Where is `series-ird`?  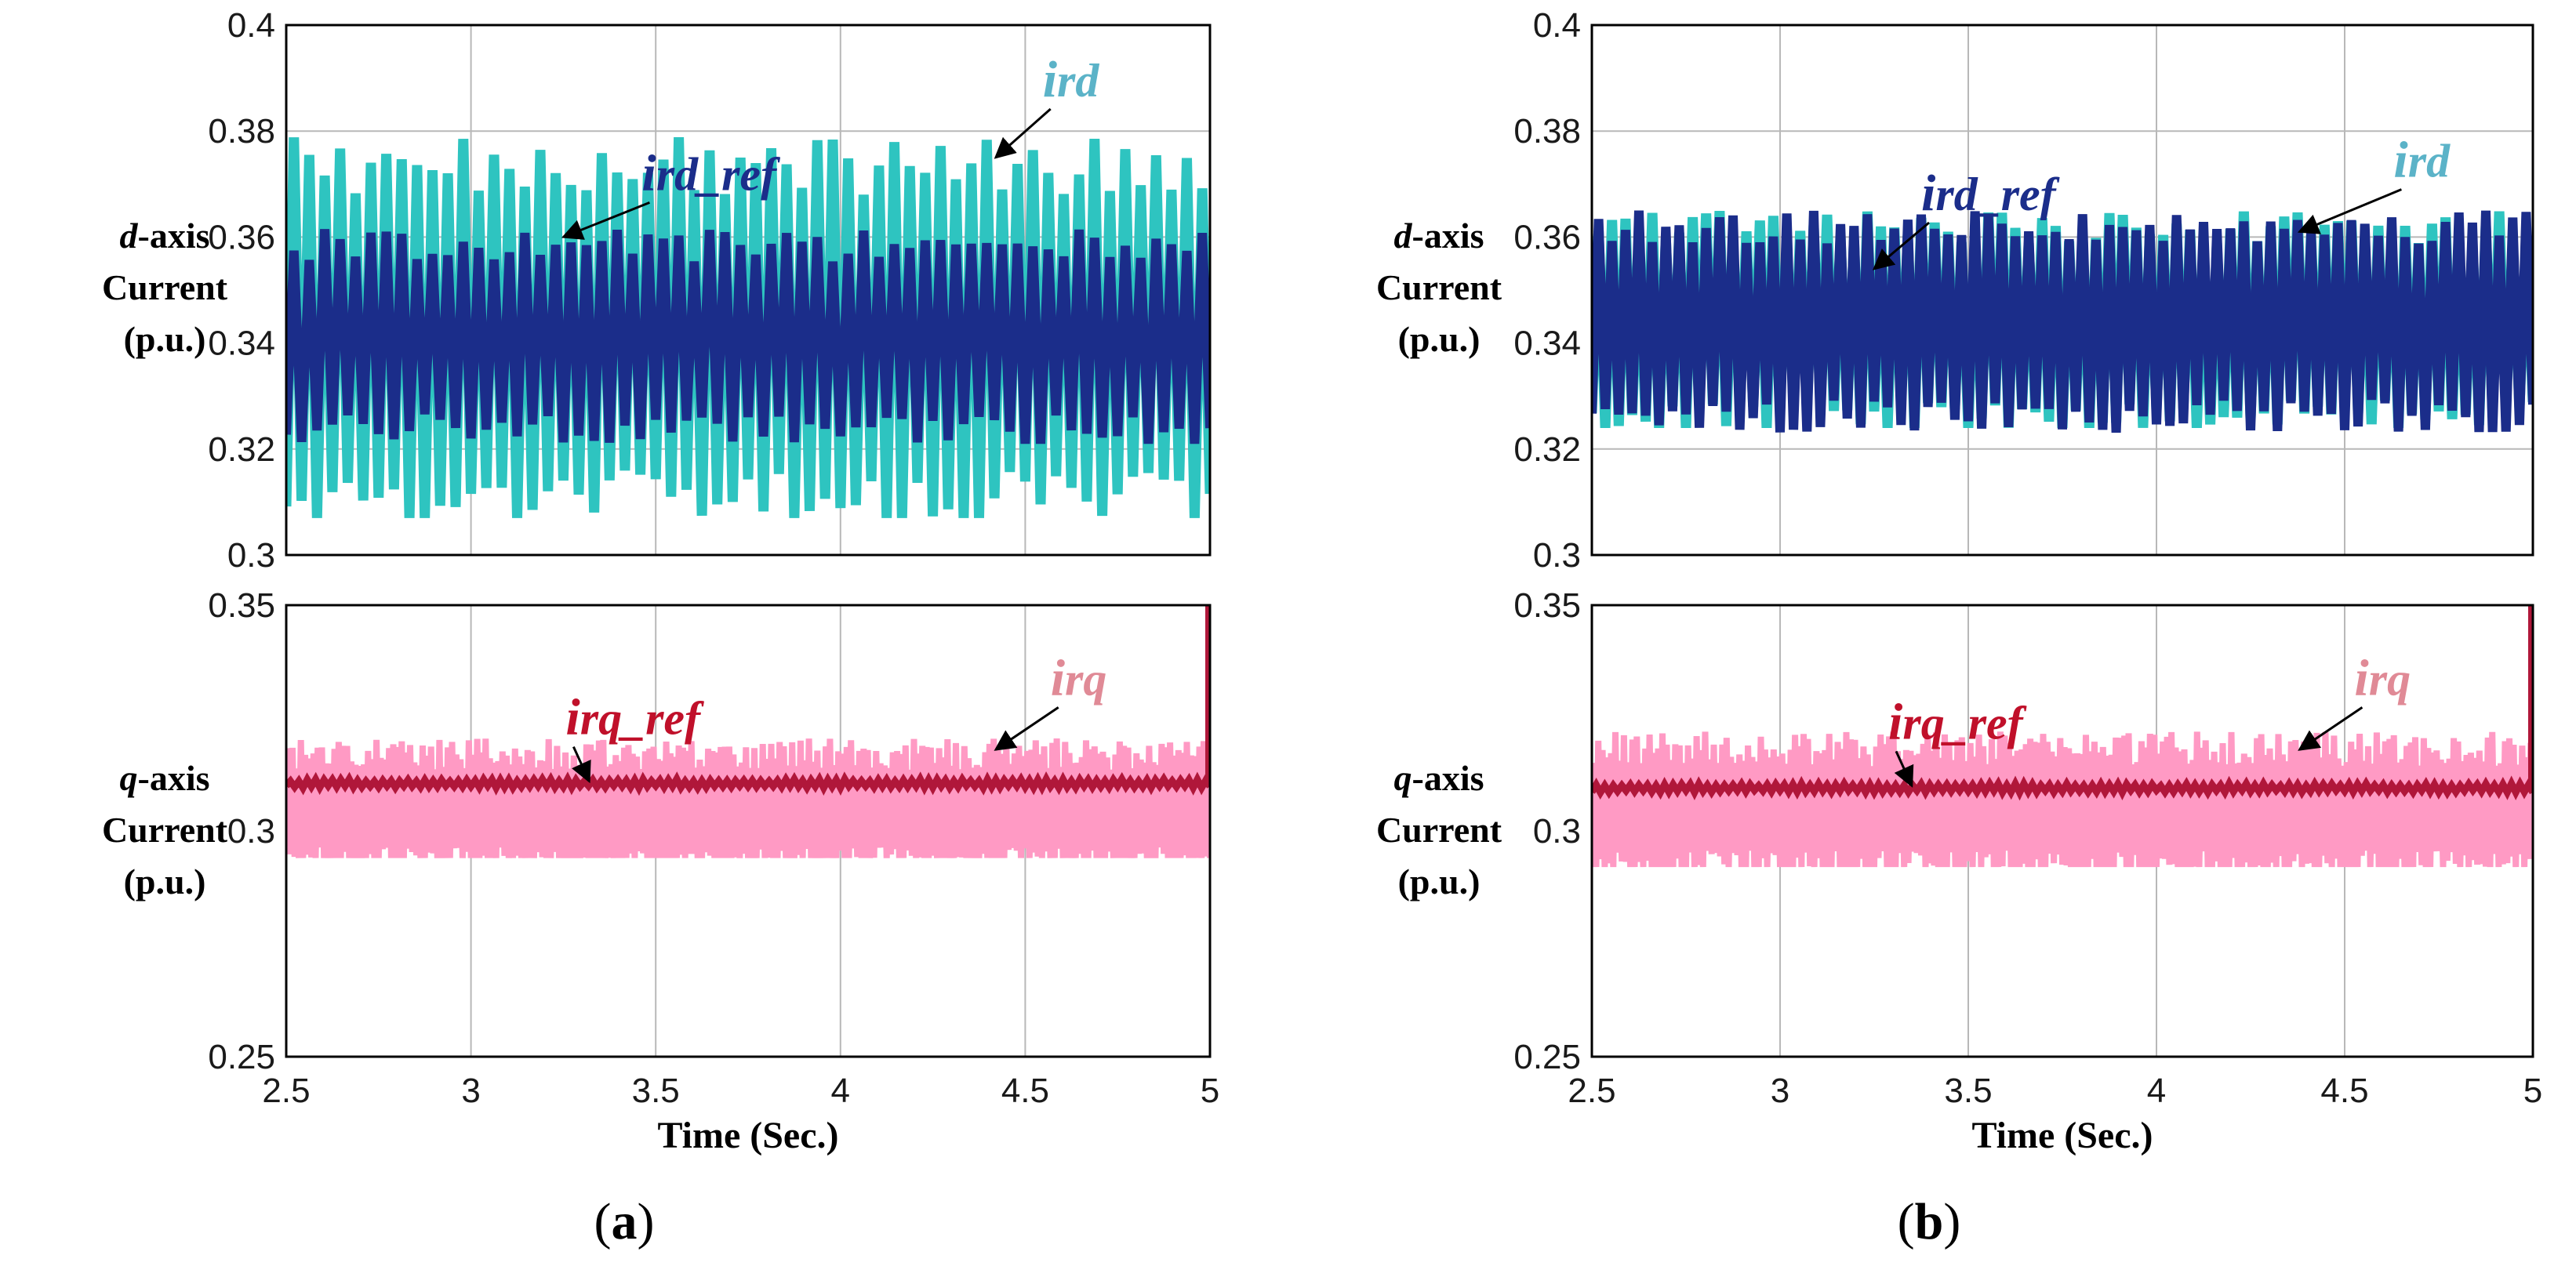
series-ird is located at coordinates (748, 327).